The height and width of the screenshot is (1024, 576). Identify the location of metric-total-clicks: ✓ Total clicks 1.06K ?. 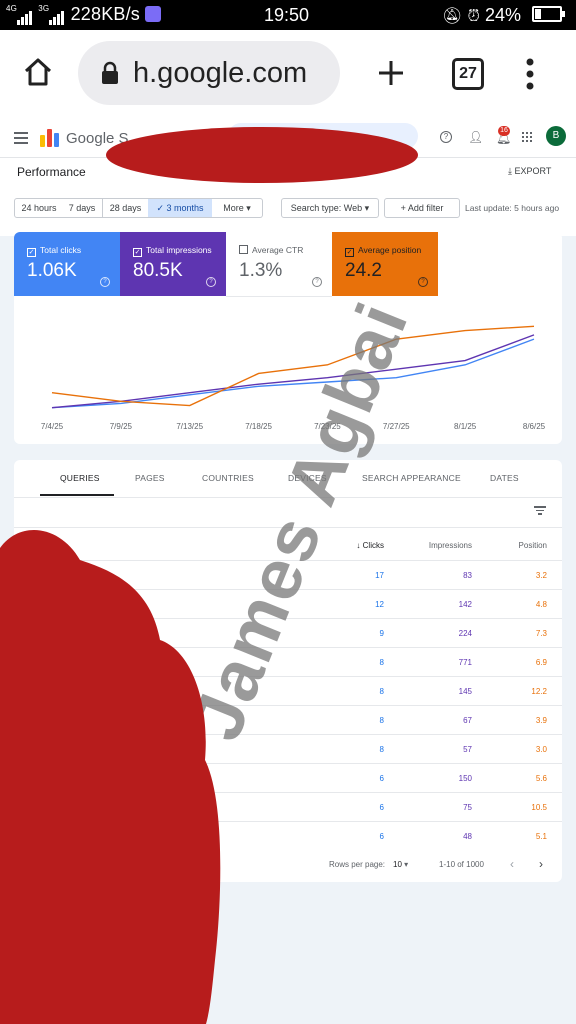
(67, 264).